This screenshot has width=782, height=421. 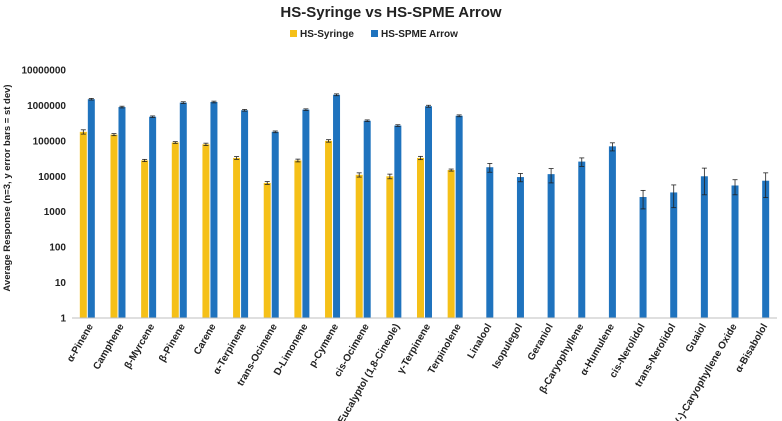 What do you see at coordinates (63, 319) in the screenshot?
I see `y-tick-label: 1` at bounding box center [63, 319].